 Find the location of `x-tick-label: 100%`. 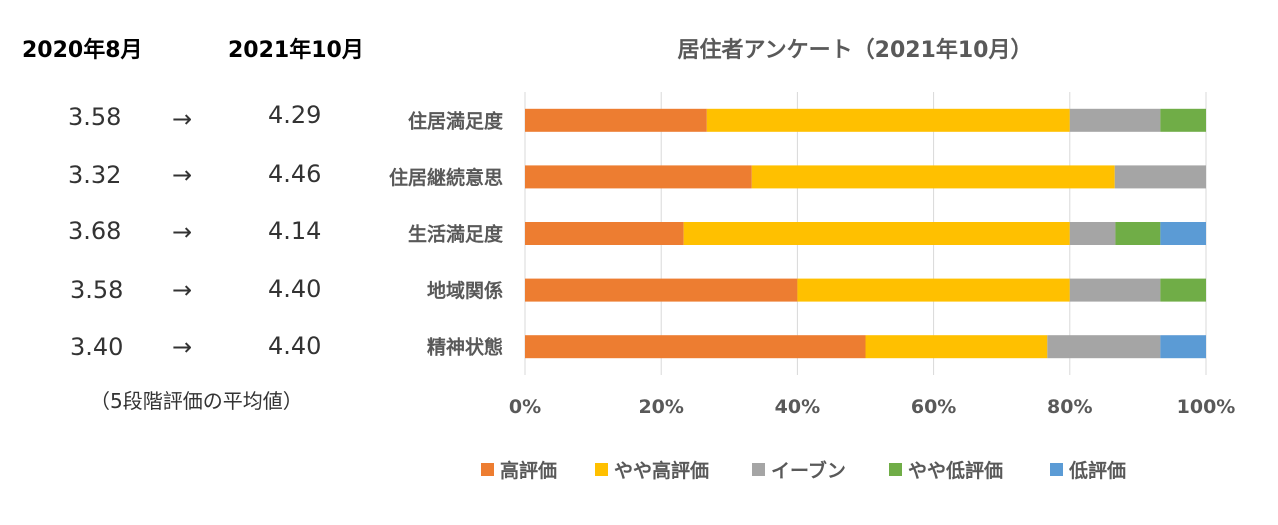

x-tick-label: 100% is located at coordinates (1206, 407).